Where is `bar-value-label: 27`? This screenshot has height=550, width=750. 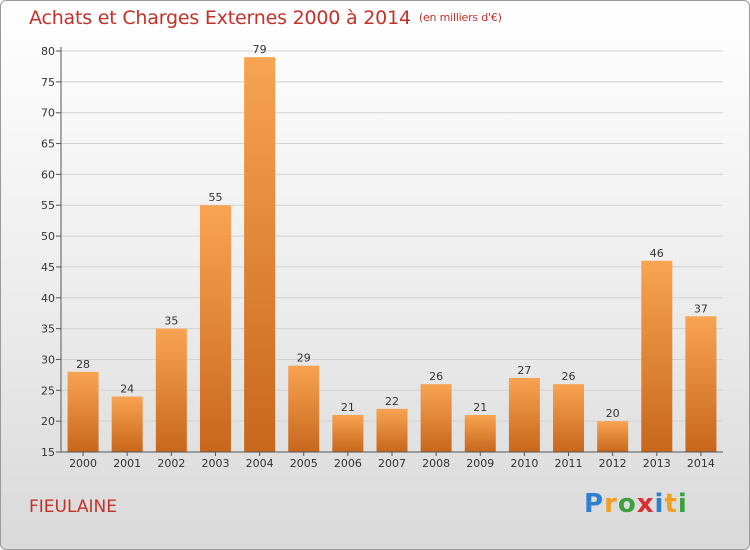
bar-value-label: 27 is located at coordinates (524, 370).